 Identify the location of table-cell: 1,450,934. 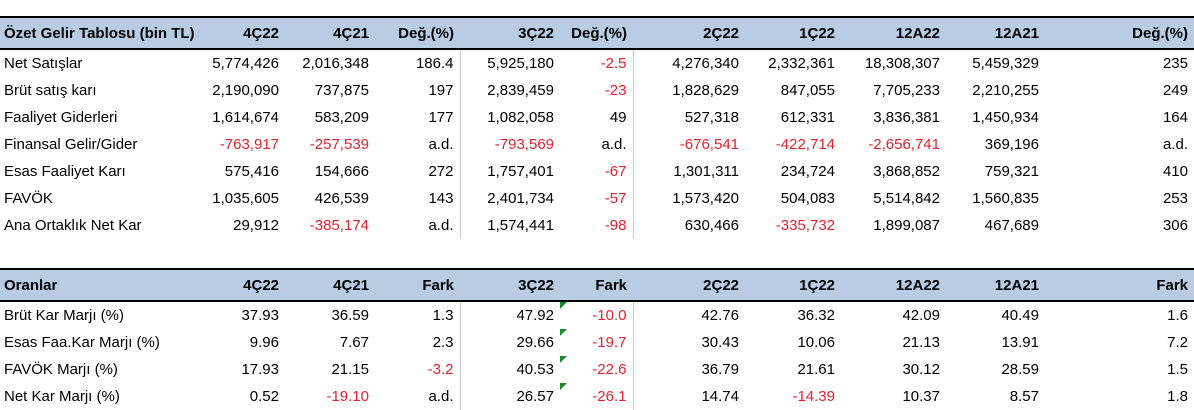
(1005, 117).